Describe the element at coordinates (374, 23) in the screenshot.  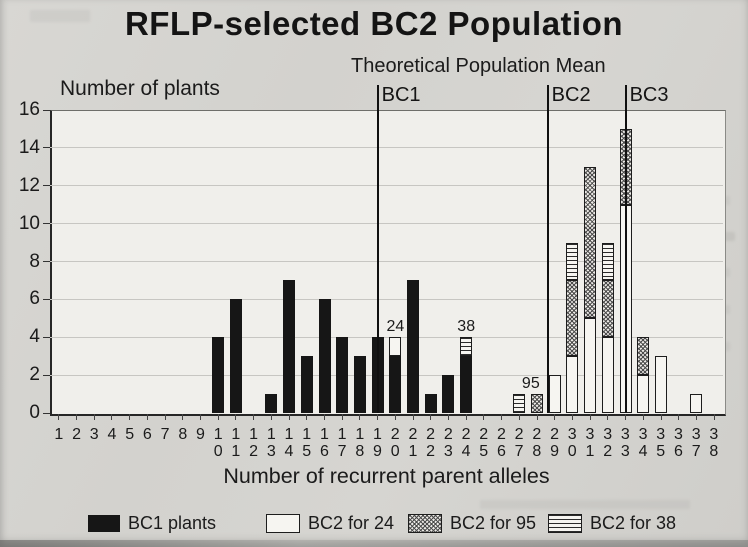
I see `chart-title: RFLP-selected BC2 Population` at that location.